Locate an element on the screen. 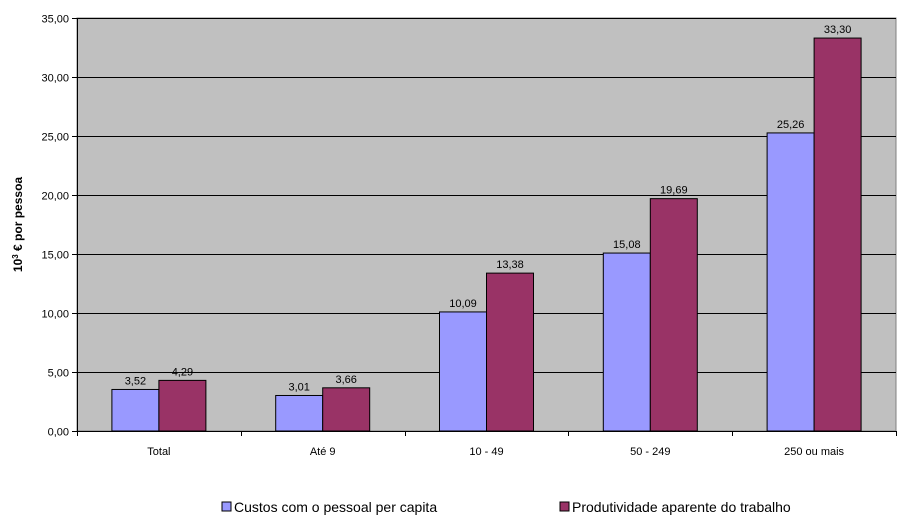  x-tick-label: 50 - 249 is located at coordinates (650, 452).